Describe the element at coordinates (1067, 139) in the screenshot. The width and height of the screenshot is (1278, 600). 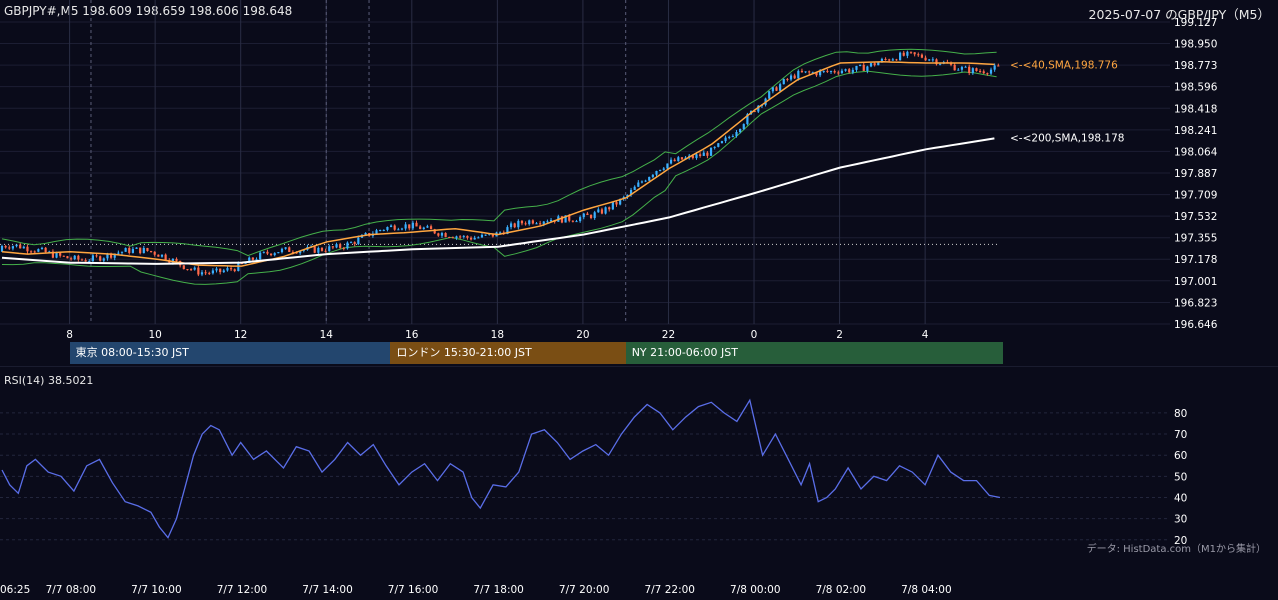
I see `sma200-label: <-<200,SMA,198.178` at that location.